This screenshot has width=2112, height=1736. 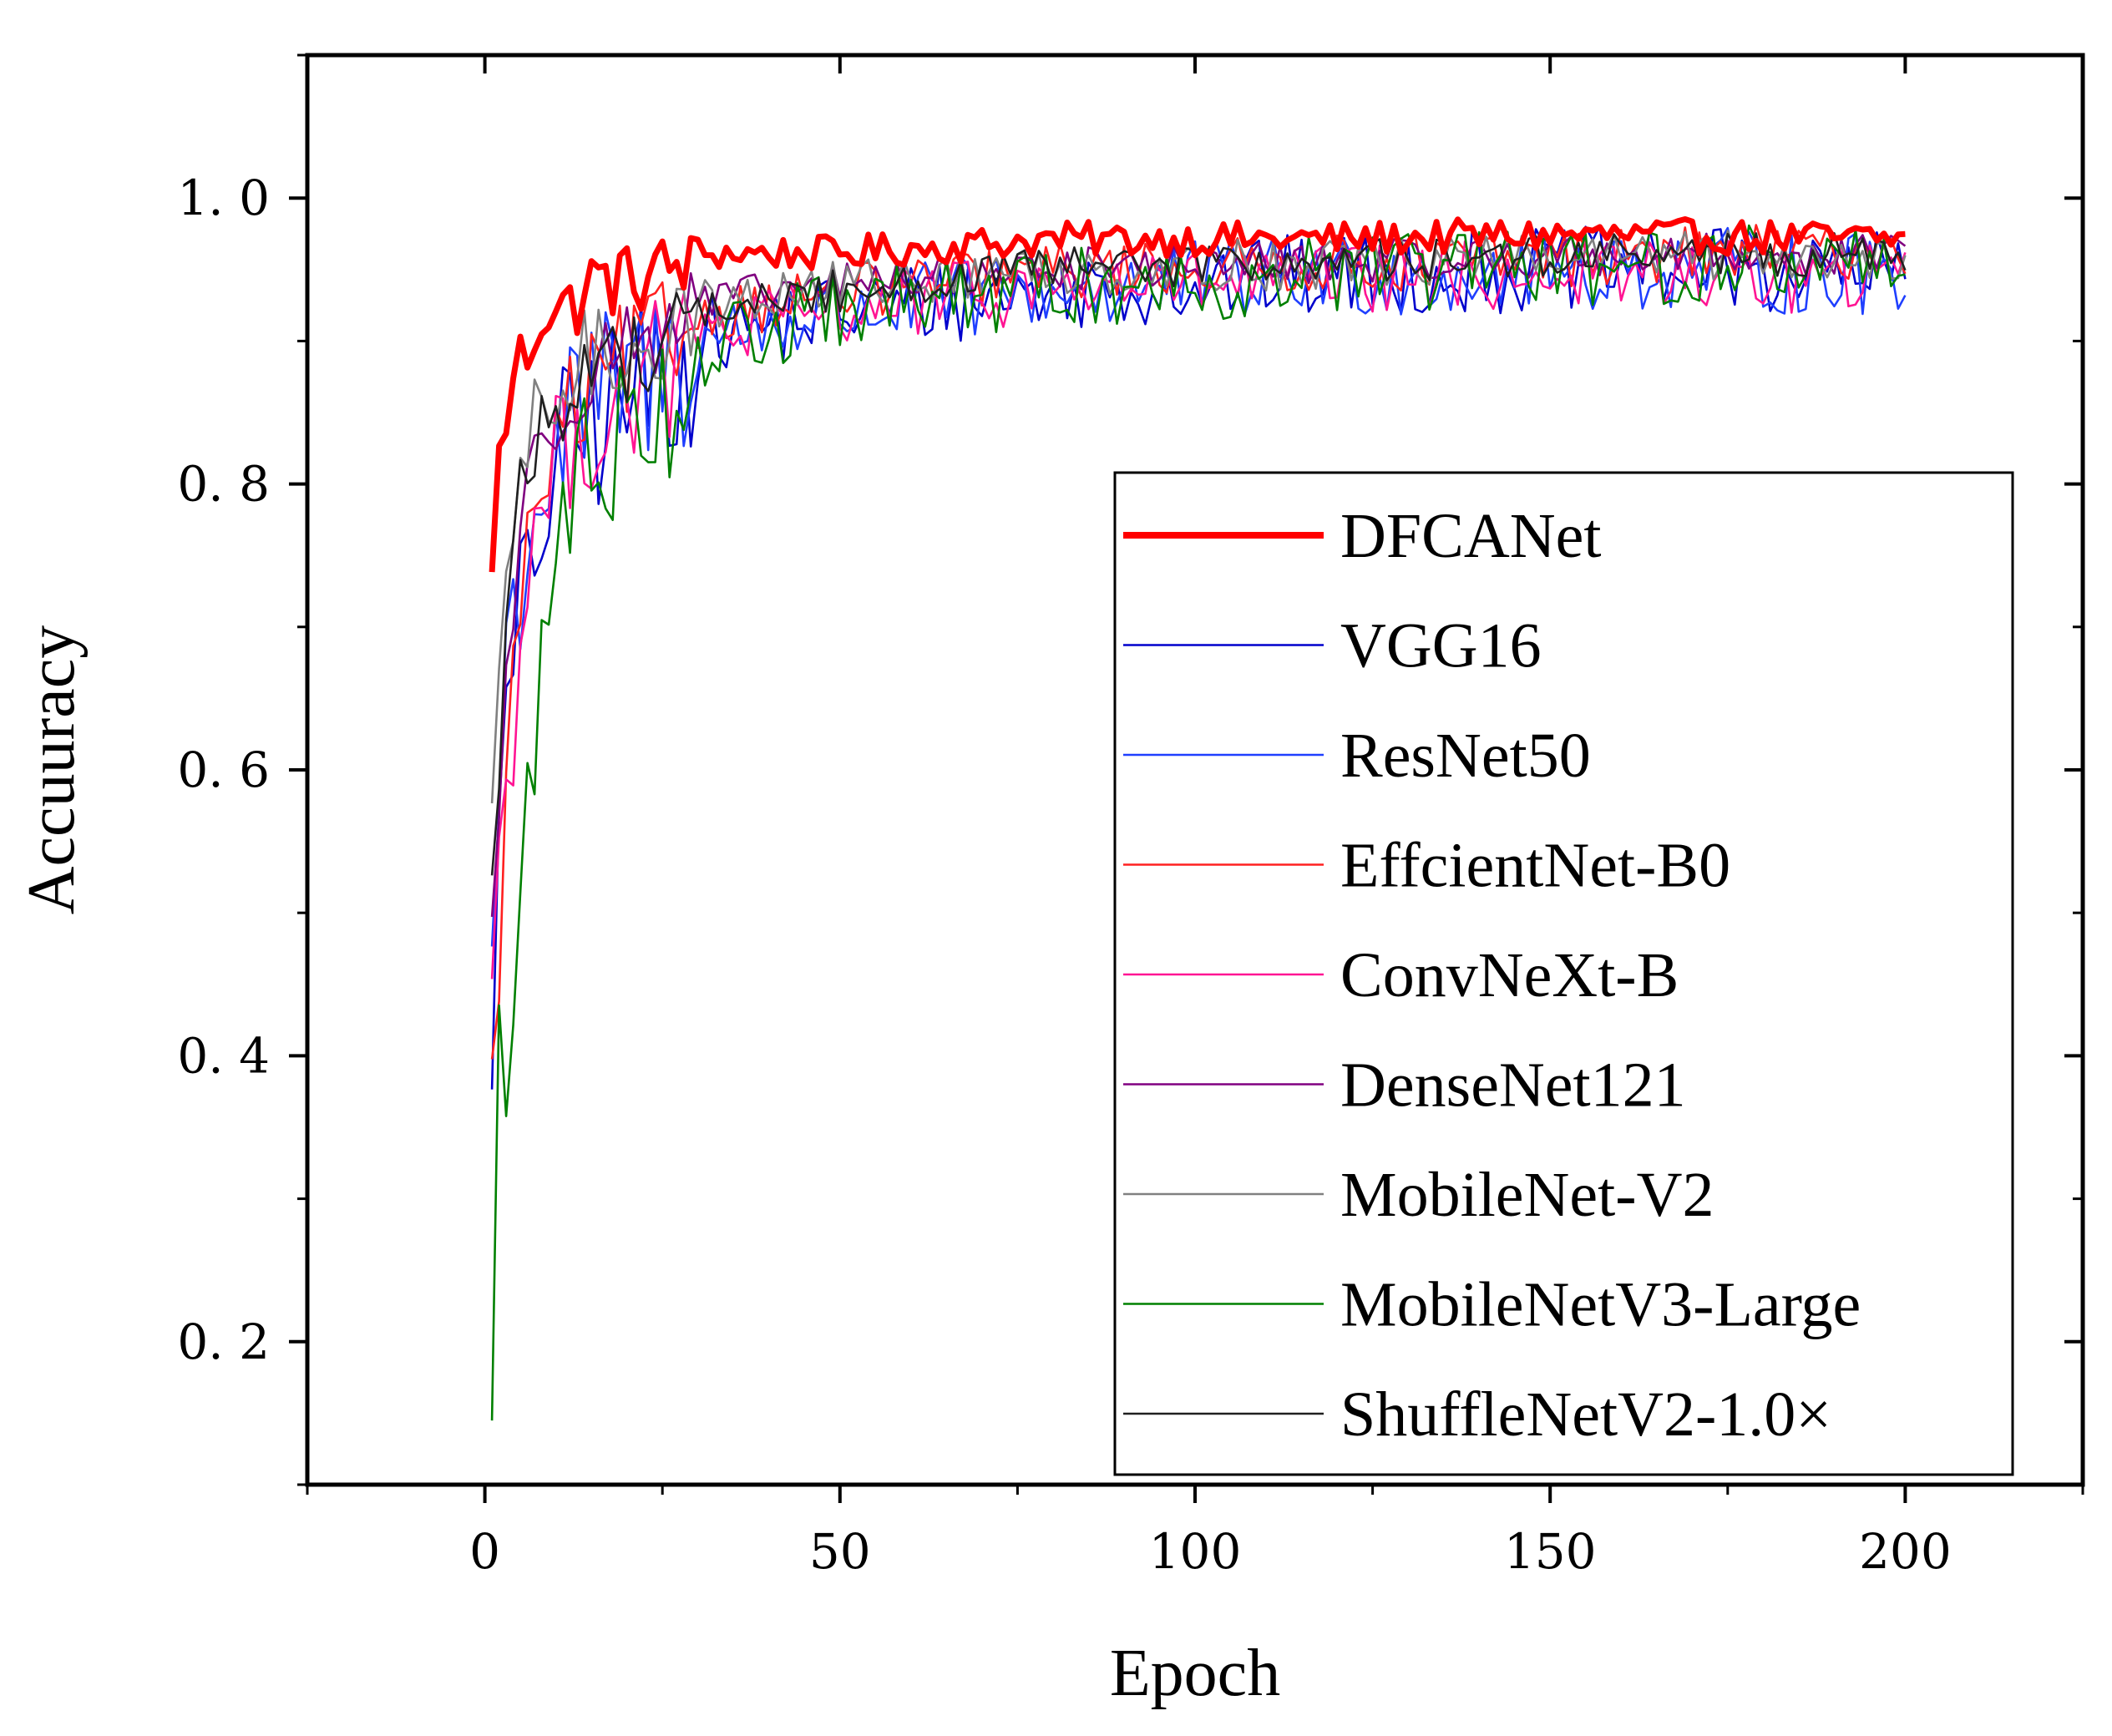 I want to click on legend-label: MobileNetV3-Large, so click(x=1600, y=1305).